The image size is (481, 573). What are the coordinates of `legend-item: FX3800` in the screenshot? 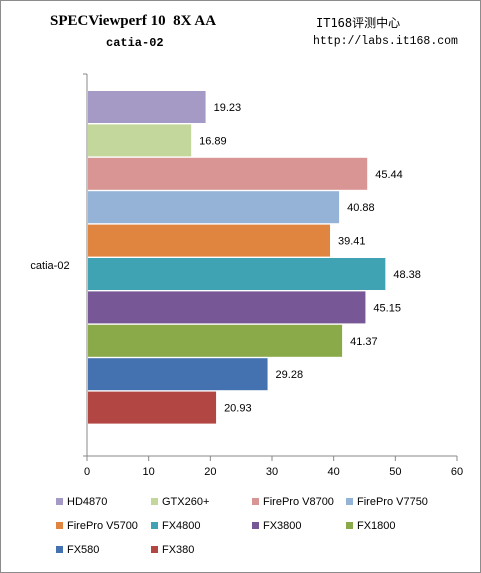 It's located at (277, 526).